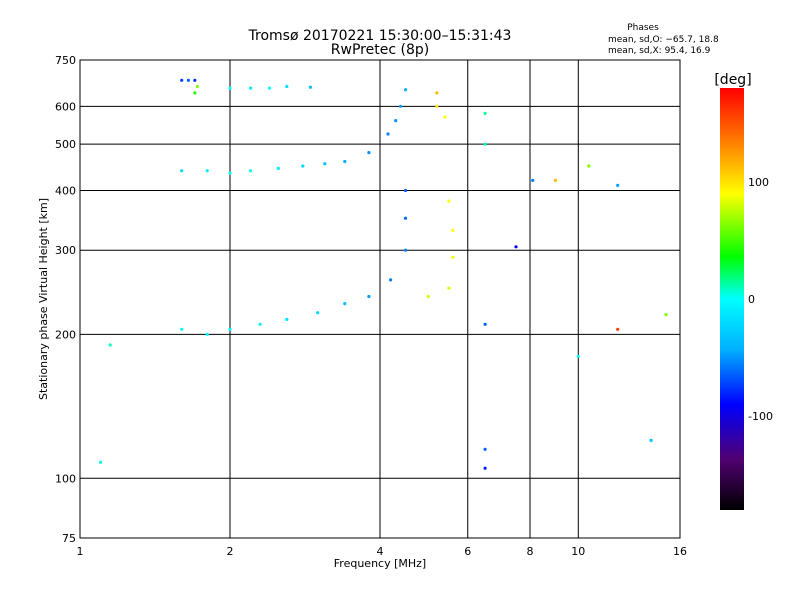 The height and width of the screenshot is (600, 800). Describe the element at coordinates (760, 416) in the screenshot. I see `colorbar-tick-label: -100` at that location.